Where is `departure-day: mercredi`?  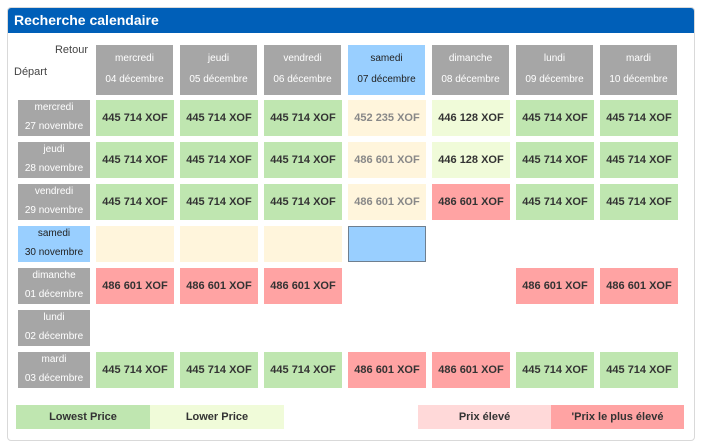
departure-day: mercredi is located at coordinates (54, 107).